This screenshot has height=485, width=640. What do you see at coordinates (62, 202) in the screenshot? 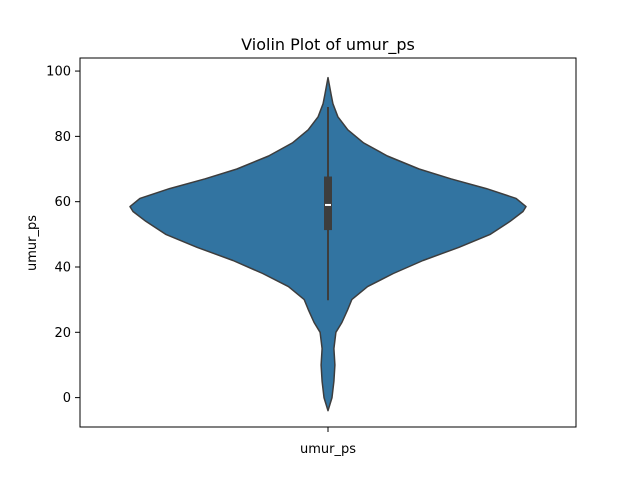
I see `y-tick-label: 60` at bounding box center [62, 202].